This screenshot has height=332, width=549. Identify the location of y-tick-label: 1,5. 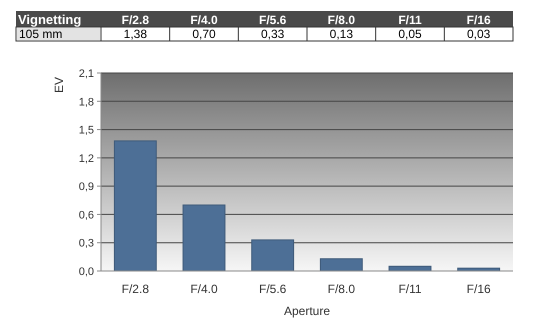
(86, 130).